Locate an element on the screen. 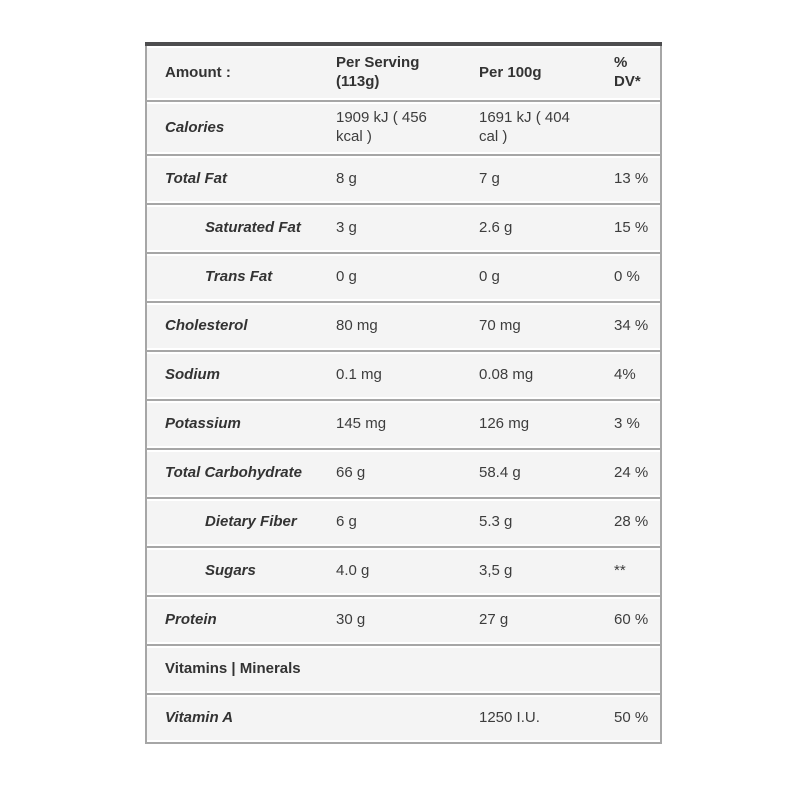  per-serving-value: 0.1 mg is located at coordinates (359, 374).